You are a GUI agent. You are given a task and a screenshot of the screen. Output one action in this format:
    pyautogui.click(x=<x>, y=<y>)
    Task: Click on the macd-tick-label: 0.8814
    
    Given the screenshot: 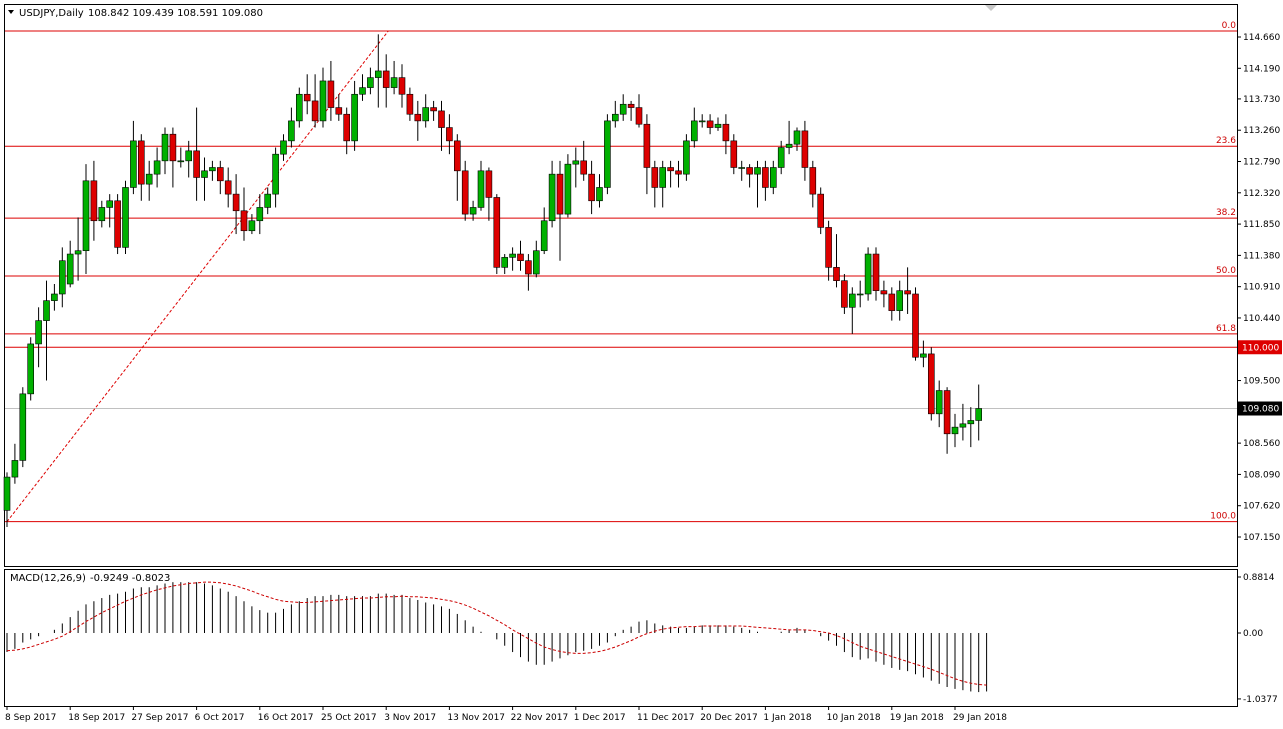 What is the action you would take?
    pyautogui.click(x=1259, y=578)
    